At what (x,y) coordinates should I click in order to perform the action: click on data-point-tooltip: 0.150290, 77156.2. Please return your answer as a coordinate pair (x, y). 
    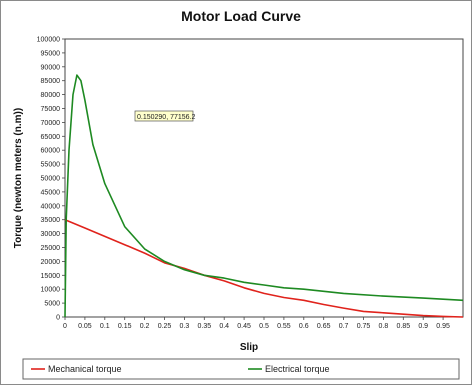
    Looking at the image, I should click on (164, 116).